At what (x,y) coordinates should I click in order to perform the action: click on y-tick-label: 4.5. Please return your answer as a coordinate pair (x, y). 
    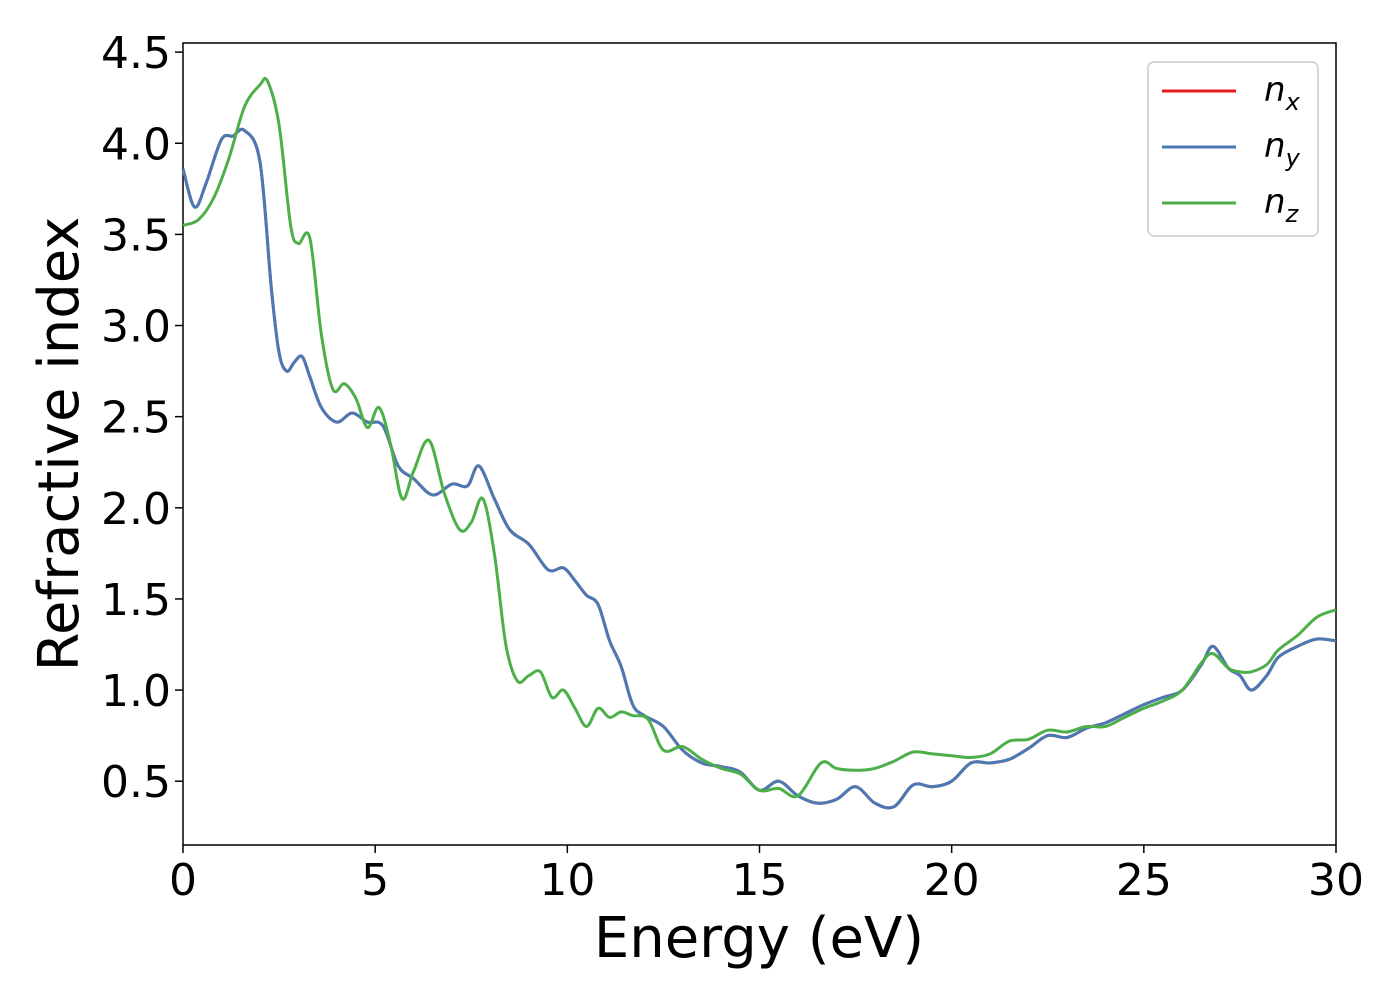
    Looking at the image, I should click on (136, 53).